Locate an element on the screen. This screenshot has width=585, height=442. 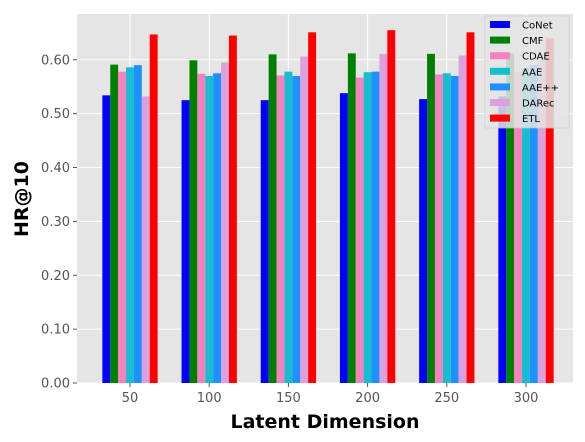
y-tick-label: 0.10 is located at coordinates (55, 330).